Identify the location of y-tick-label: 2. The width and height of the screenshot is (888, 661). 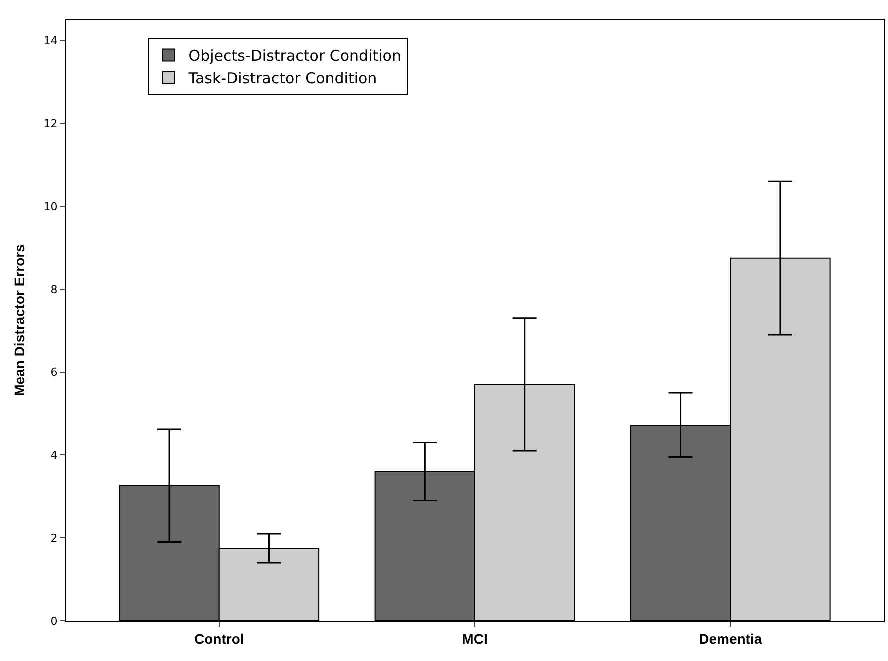
(54, 538).